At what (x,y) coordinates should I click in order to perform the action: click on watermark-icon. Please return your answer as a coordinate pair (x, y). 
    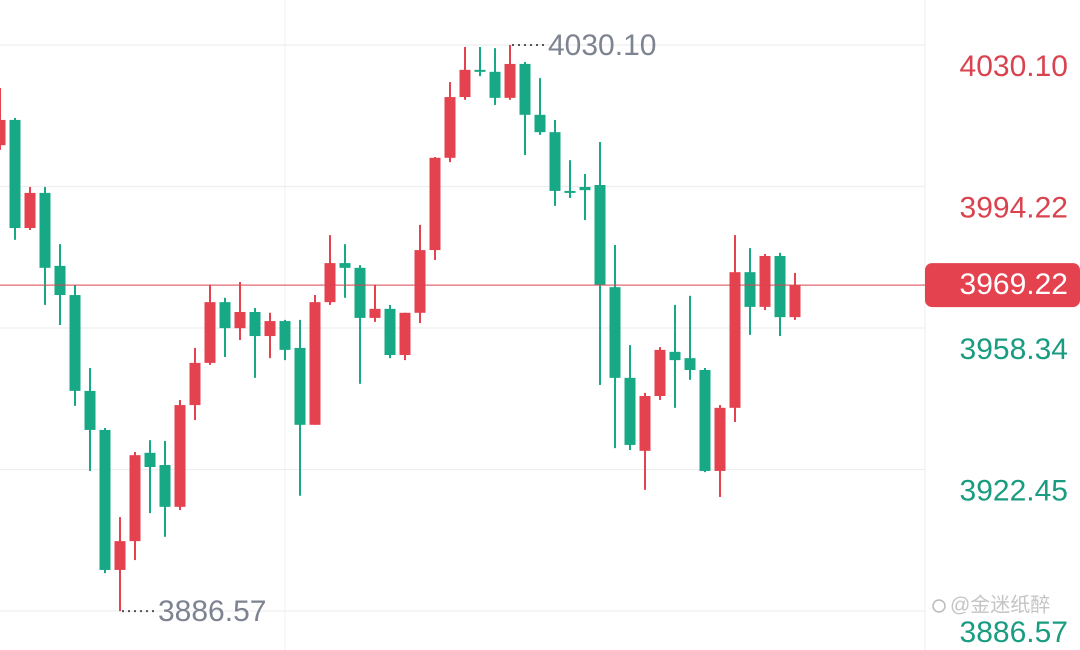
    Looking at the image, I should click on (939, 606).